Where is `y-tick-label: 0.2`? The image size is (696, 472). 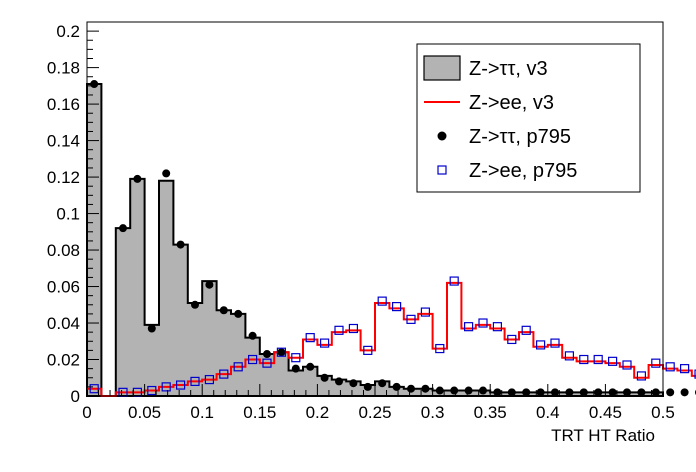 y-tick-label: 0.2 is located at coordinates (68, 31).